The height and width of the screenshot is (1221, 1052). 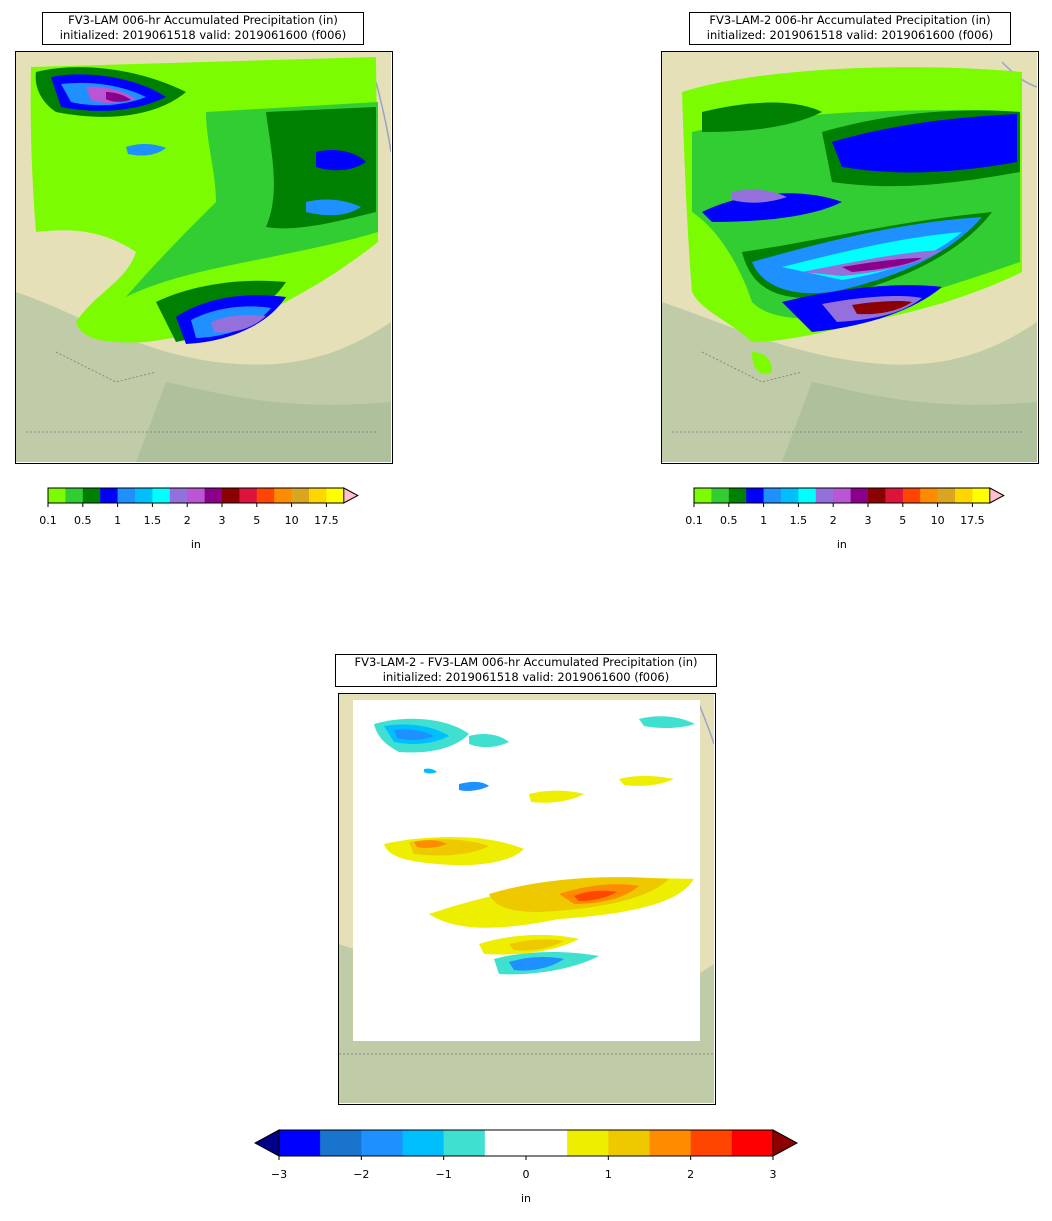 I want to click on panel1-colorbar-unit: in, so click(x=196, y=544).